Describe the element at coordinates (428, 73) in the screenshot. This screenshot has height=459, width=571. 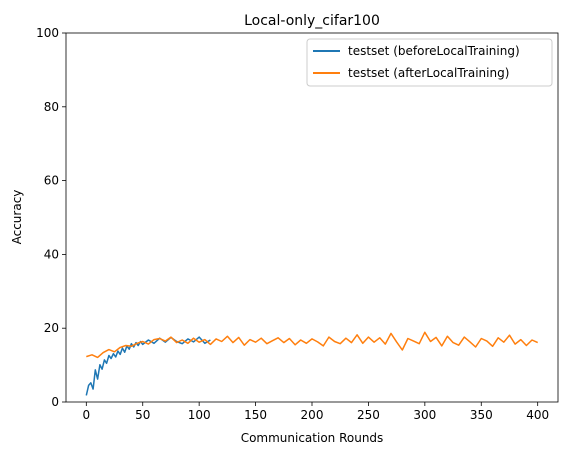
I see `legend-label: testset (afterLocalTraining)` at that location.